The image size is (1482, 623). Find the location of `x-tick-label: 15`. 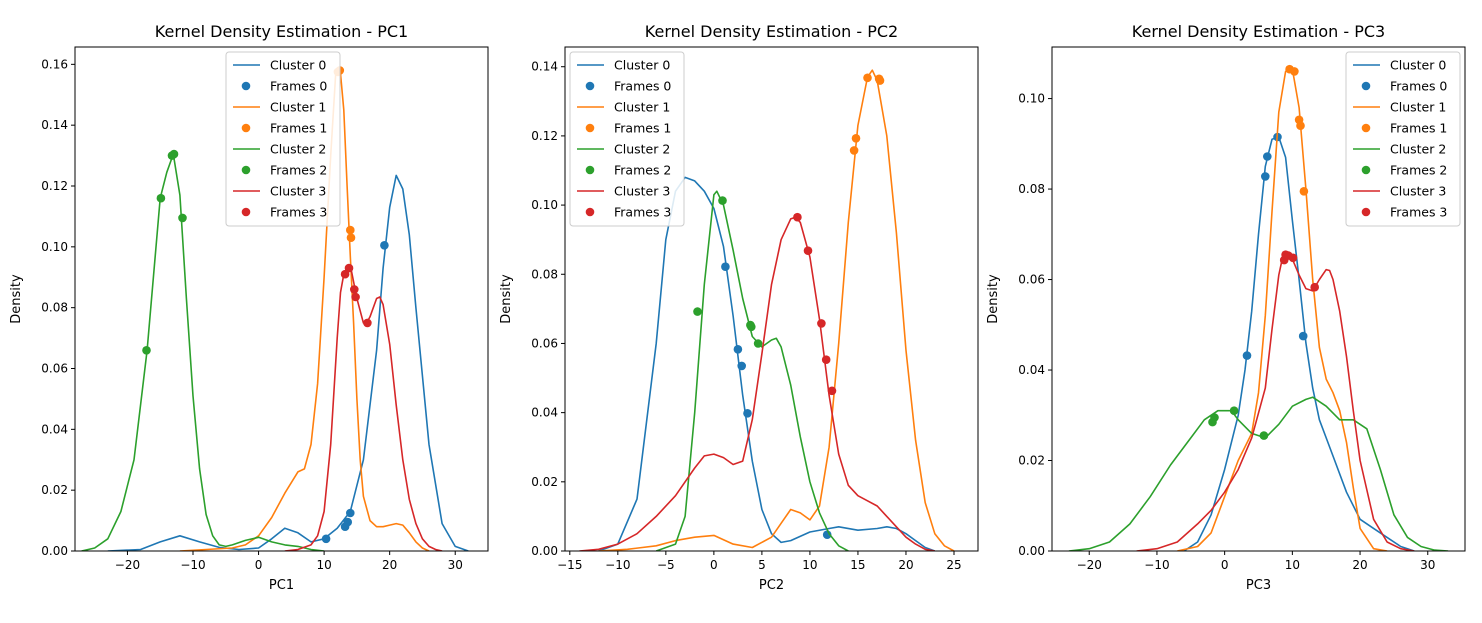

x-tick-label: 15 is located at coordinates (857, 565).